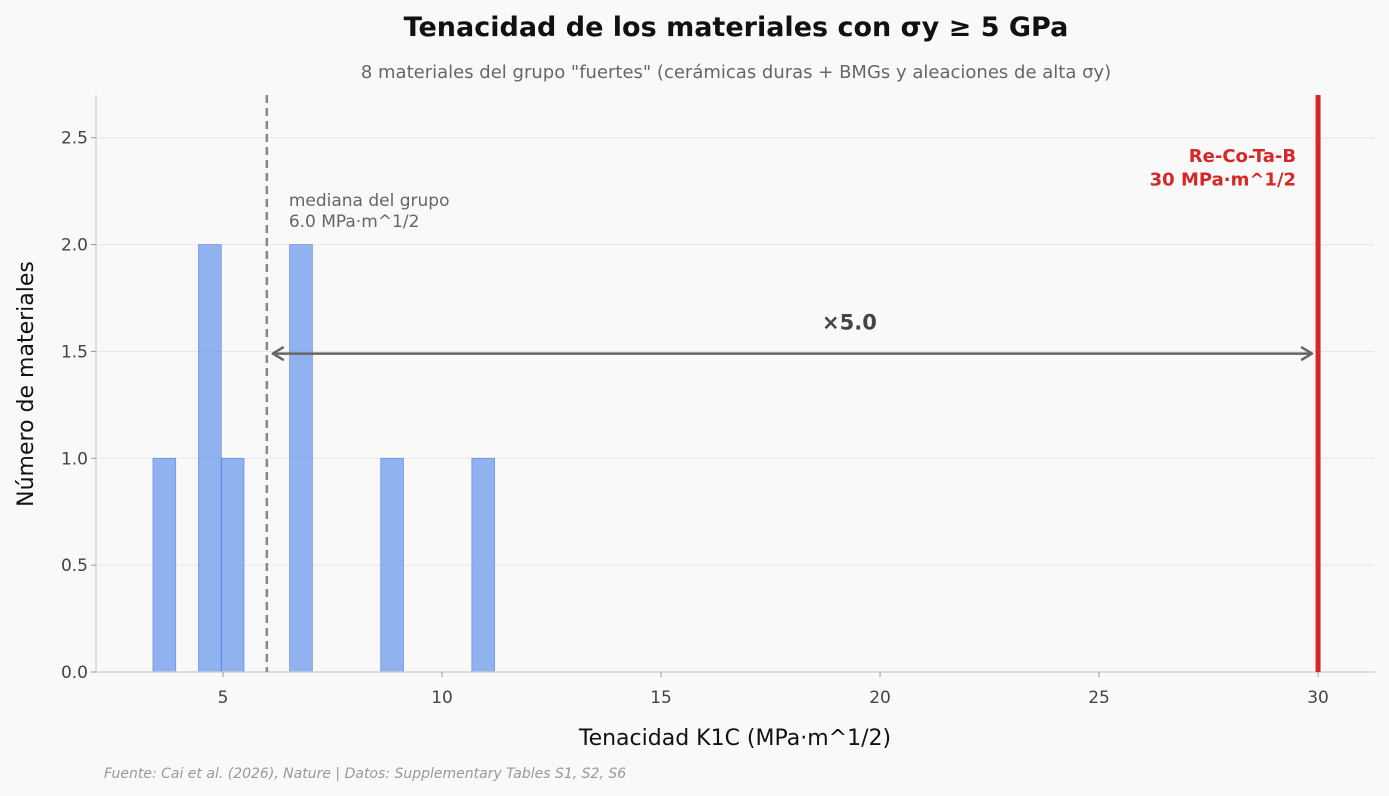 The height and width of the screenshot is (796, 1389). I want to click on x-tick-label-3: 20, so click(880, 698).